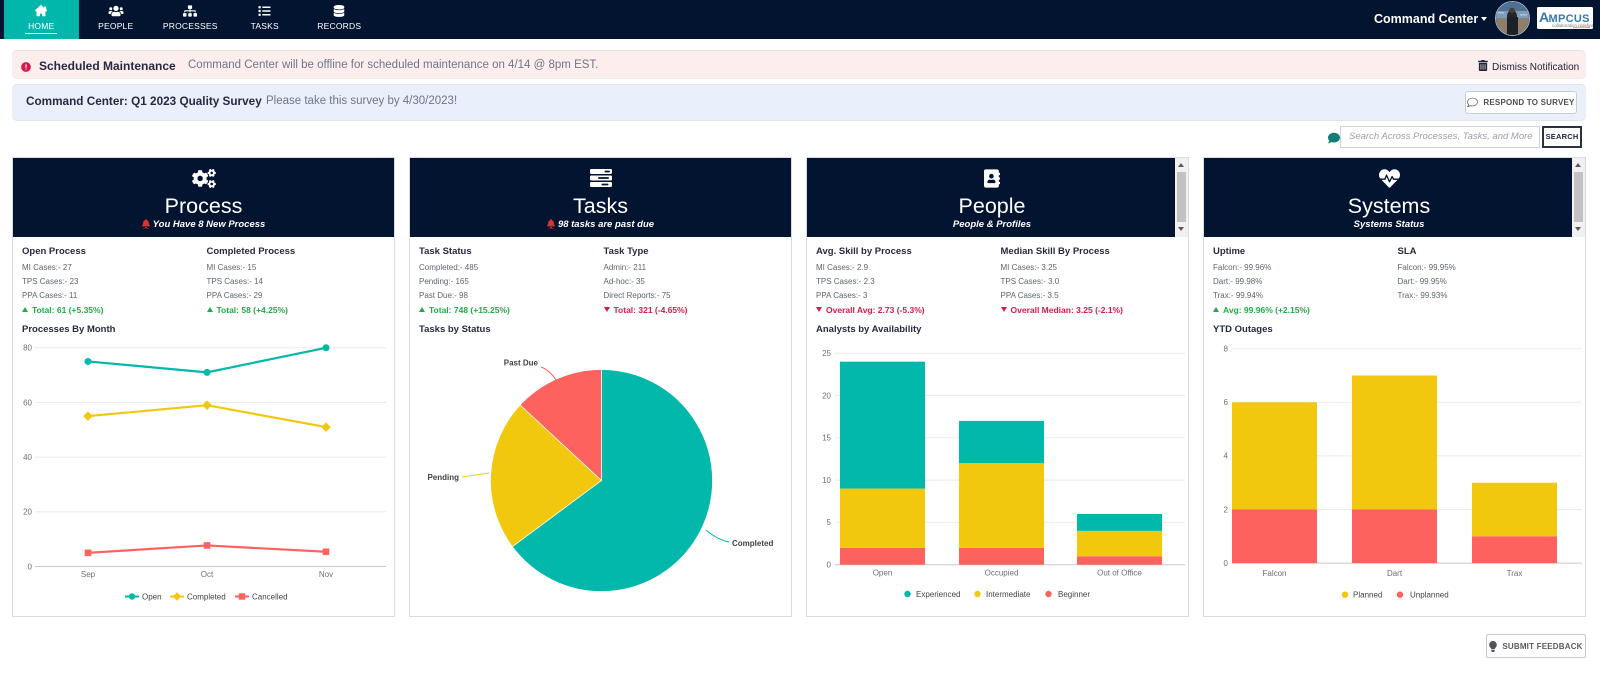 Image resolution: width=1600 pixels, height=674 pixels. I want to click on svg-text: Past Due, so click(521, 363).